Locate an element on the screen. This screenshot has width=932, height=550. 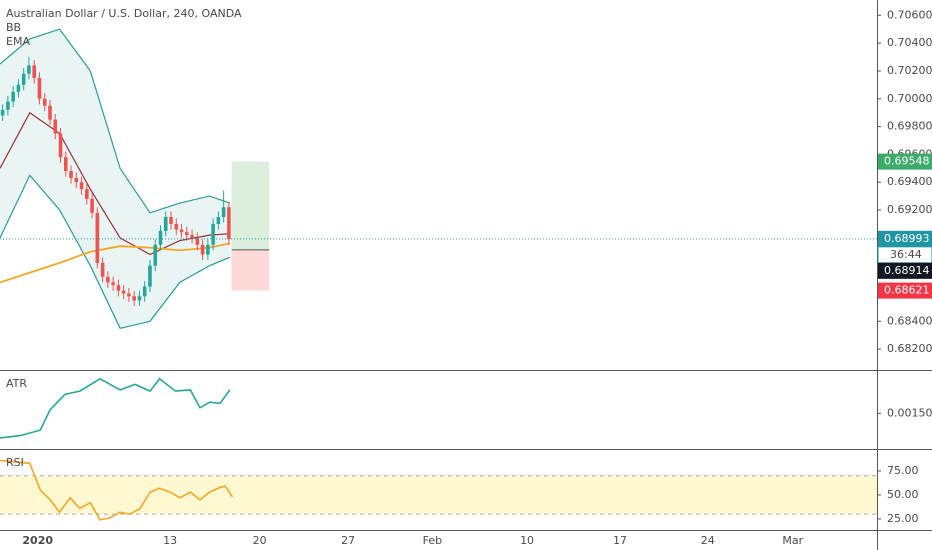
y-tick-label: 50.00 is located at coordinates (903, 494).